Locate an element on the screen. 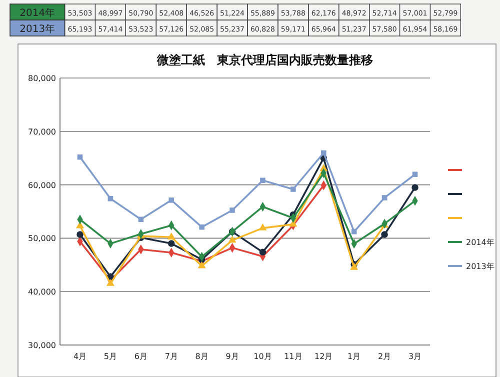 Image resolution: width=500 pixels, height=377 pixels. x-tick-label: 10月 is located at coordinates (263, 356).